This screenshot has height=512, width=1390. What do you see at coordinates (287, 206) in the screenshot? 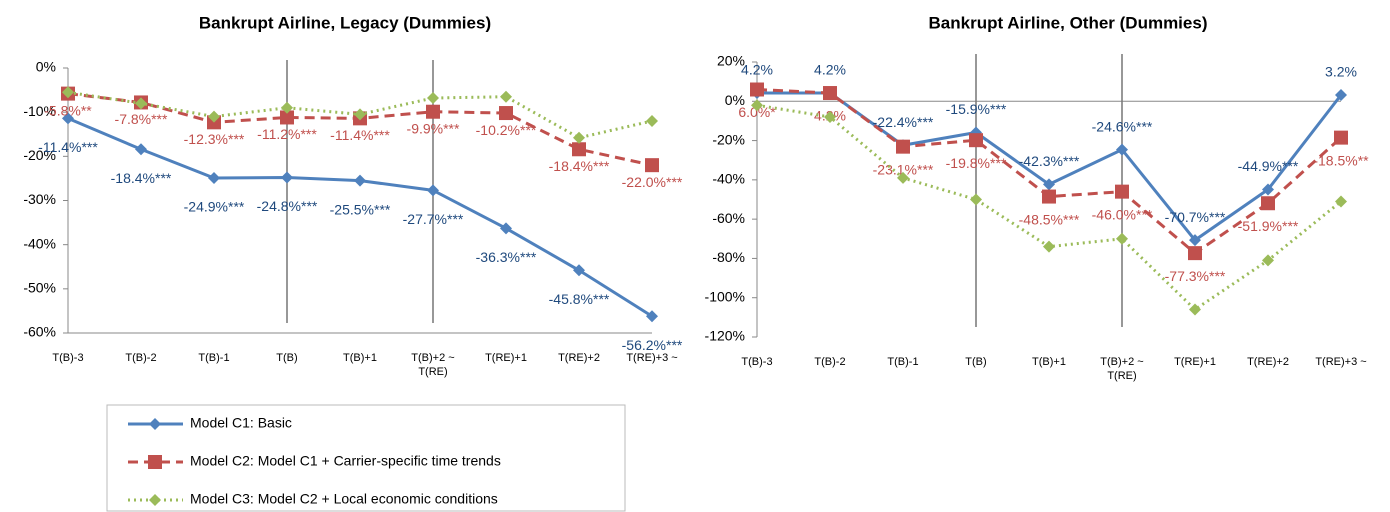
I see `data-label: -24.8%***` at bounding box center [287, 206].